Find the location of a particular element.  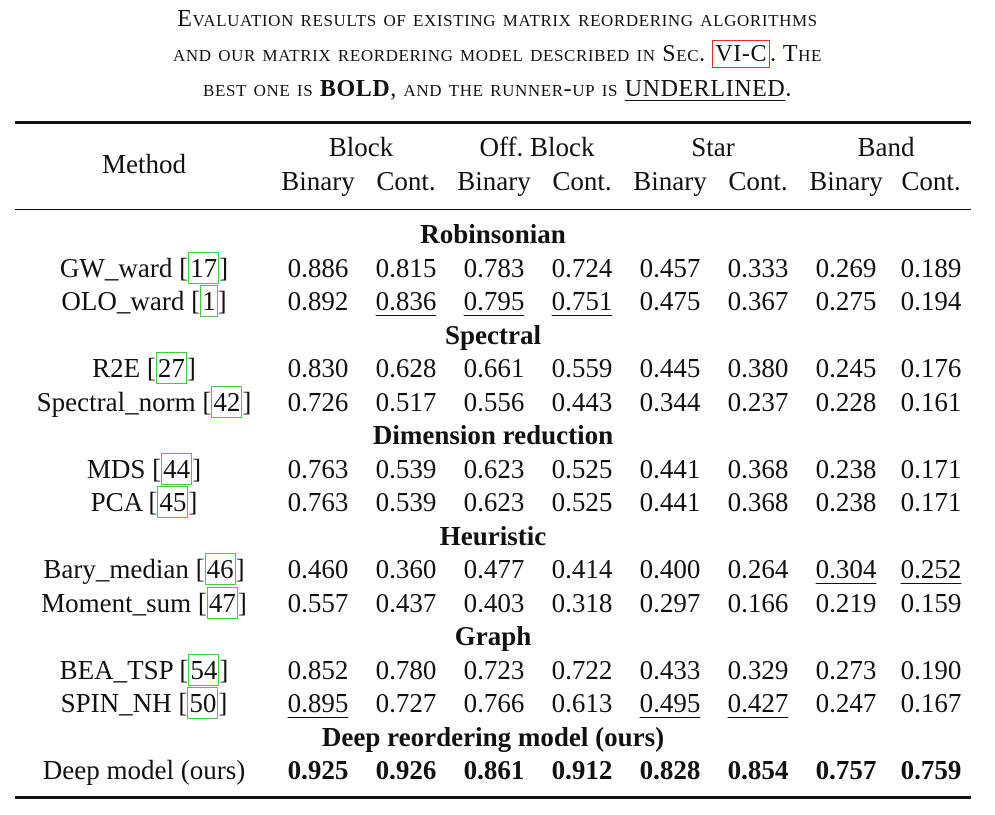

value: 0.297 is located at coordinates (670, 602).